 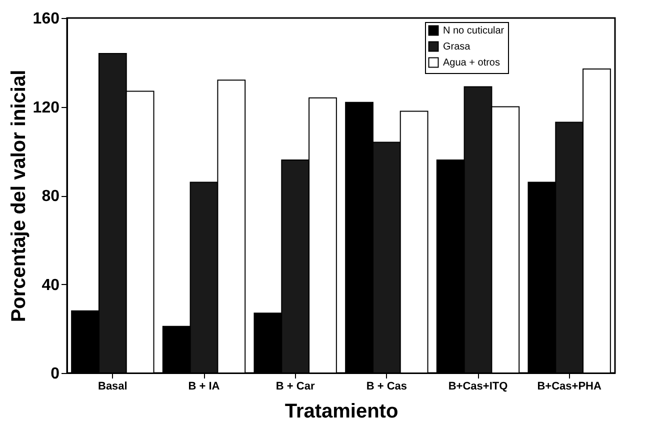 I want to click on legend-label: Grasa, so click(x=457, y=47).